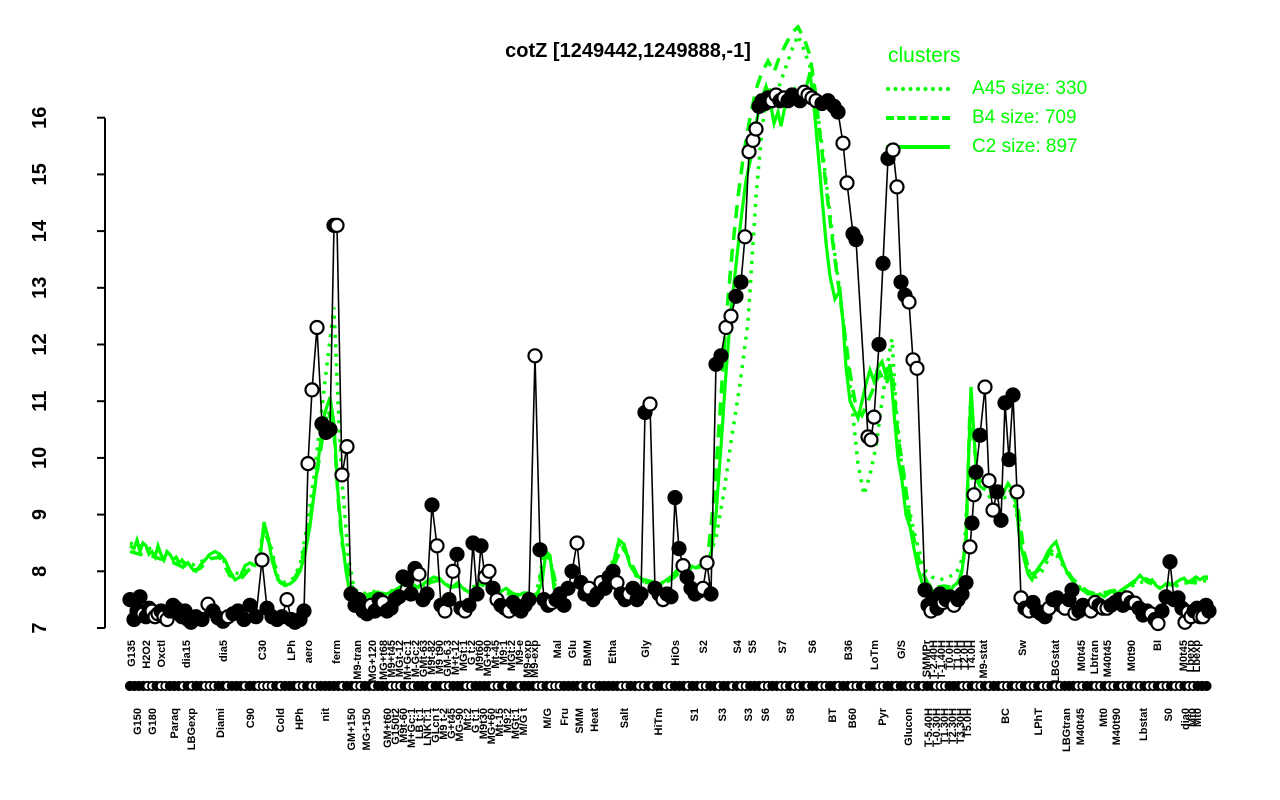 The width and height of the screenshot is (1280, 800). Describe the element at coordinates (326, 715) in the screenshot. I see `x-tick-label: nit` at that location.